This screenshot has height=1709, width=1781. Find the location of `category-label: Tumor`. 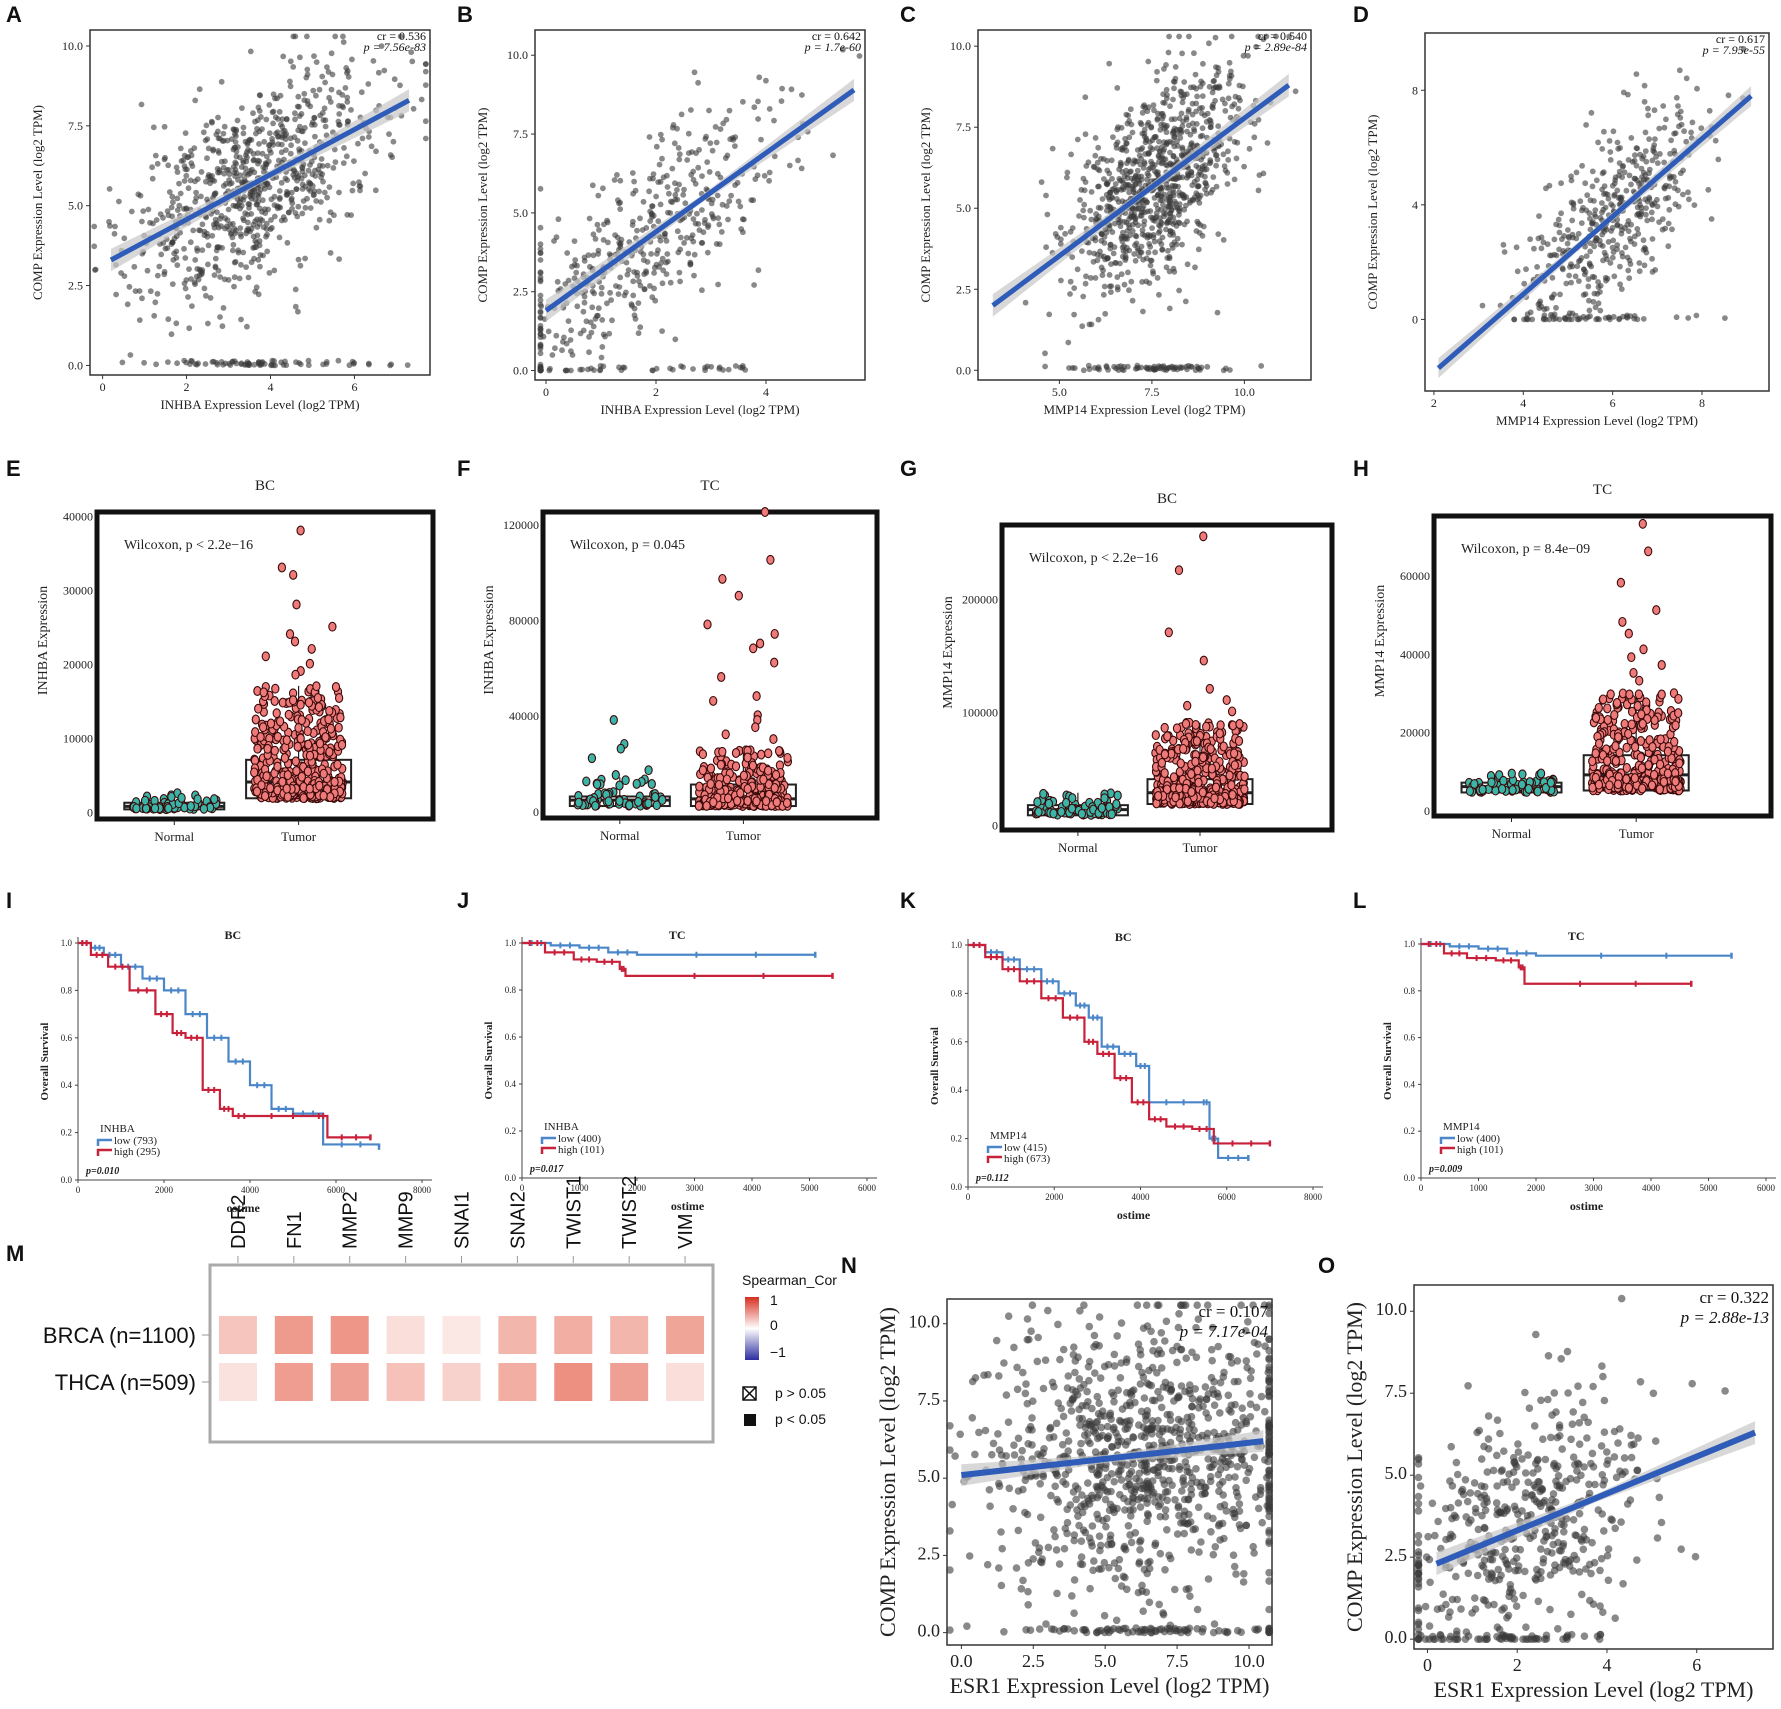

category-label: Tumor is located at coordinates (299, 836).